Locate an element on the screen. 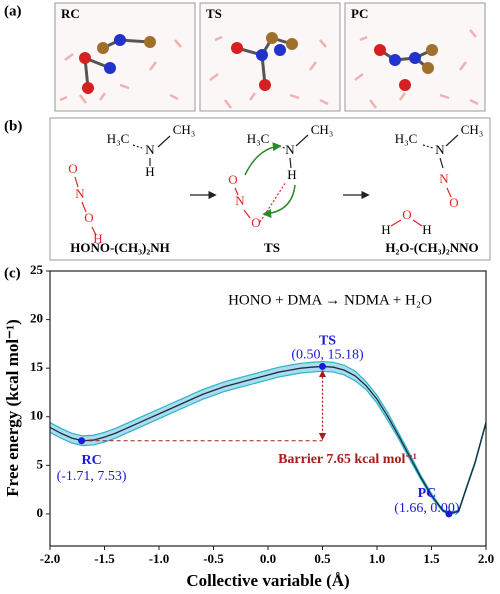  panel-letter: (b) is located at coordinates (13, 126).